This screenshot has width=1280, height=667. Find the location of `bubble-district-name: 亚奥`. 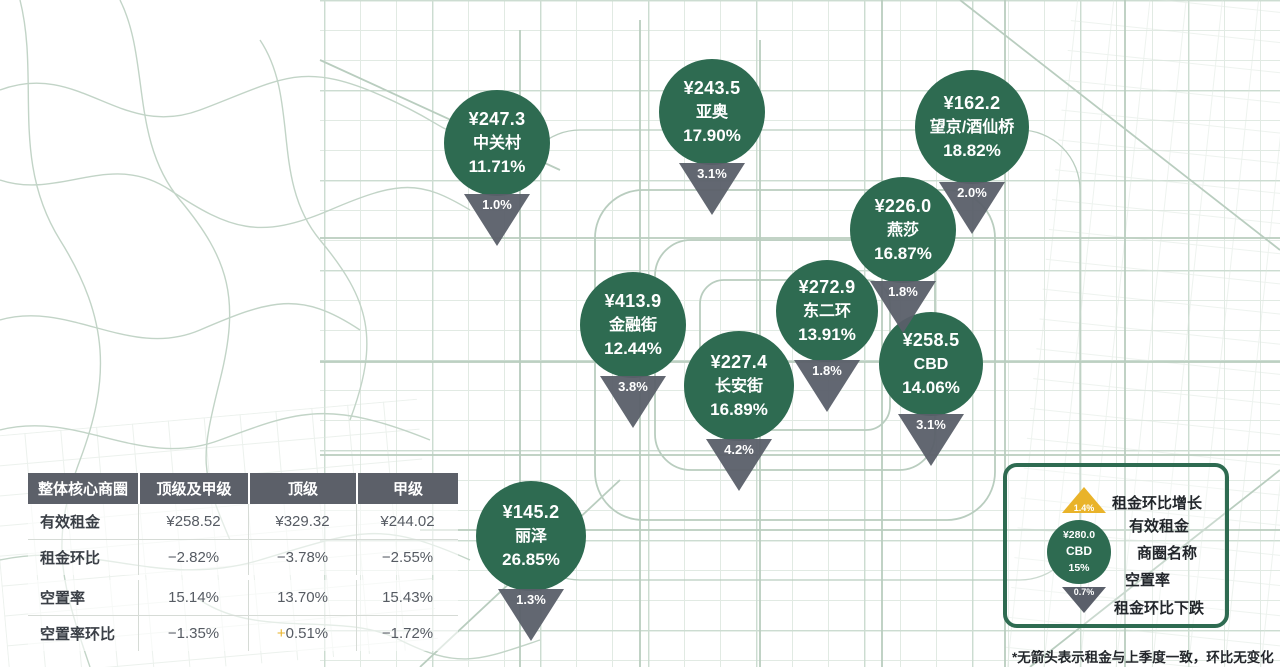

bubble-district-name: 亚奥 is located at coordinates (711, 112).